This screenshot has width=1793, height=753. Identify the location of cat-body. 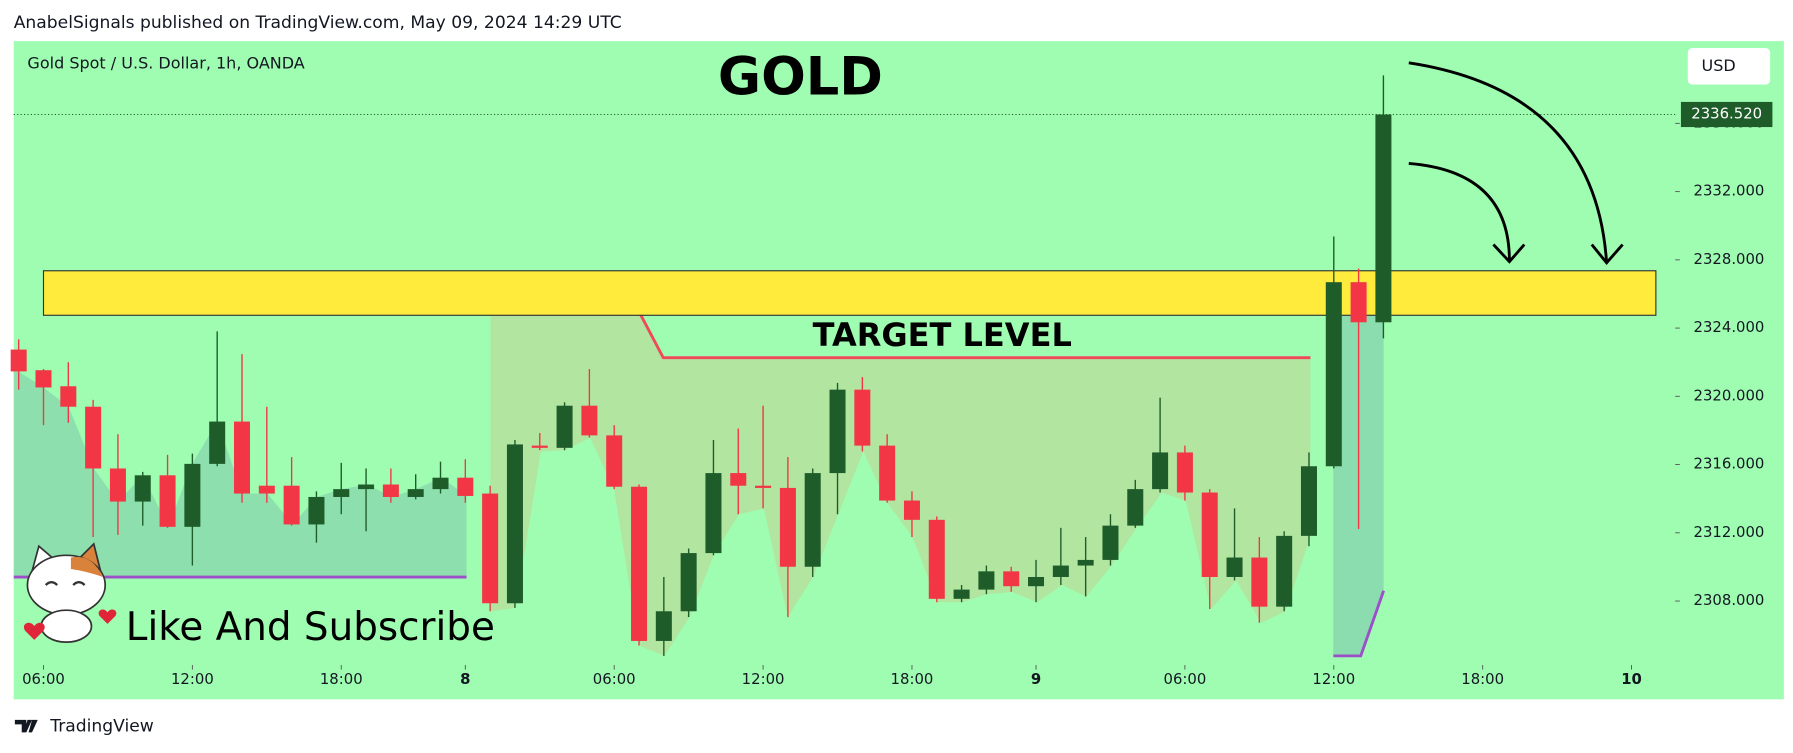
(66, 626).